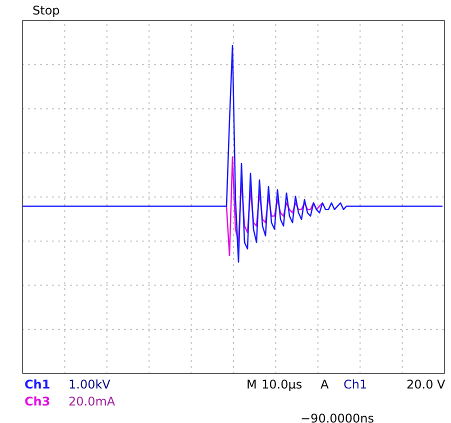 This screenshot has width=451, height=423. I want to click on text: 1.00kV, so click(90, 385).